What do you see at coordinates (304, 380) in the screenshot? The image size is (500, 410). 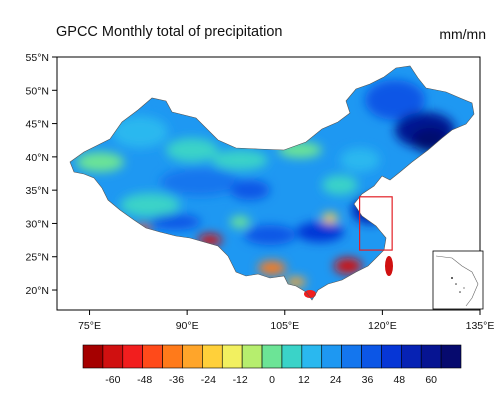 I see `colorbar-label-6: 12` at bounding box center [304, 380].